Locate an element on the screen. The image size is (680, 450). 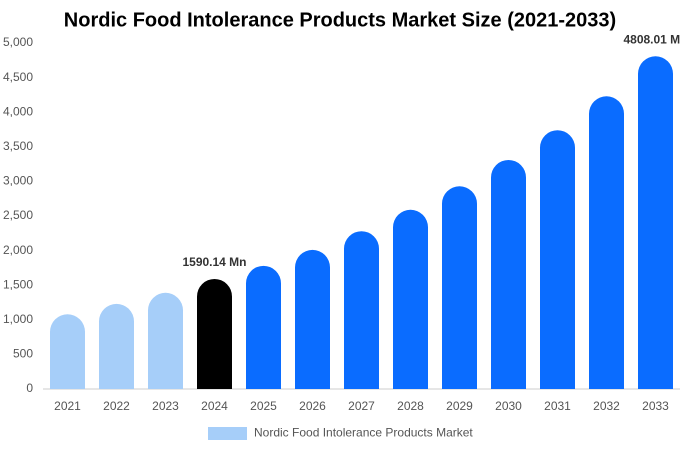
y-tick-label: 1,500 is located at coordinates (18, 284).